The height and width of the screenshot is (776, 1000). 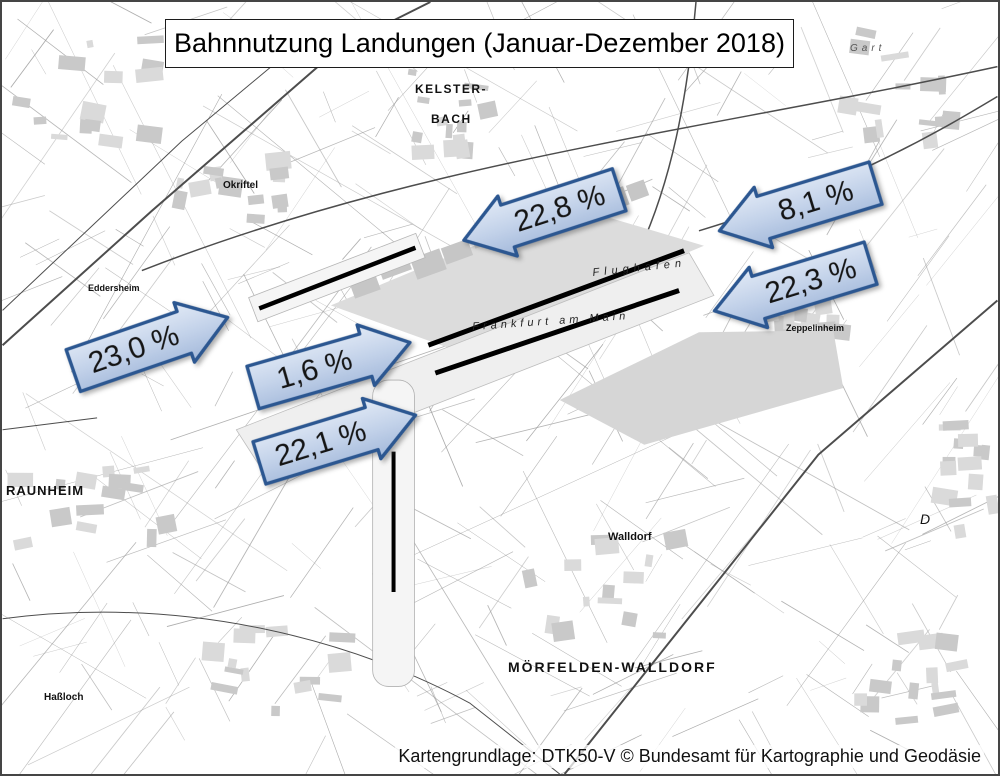 I want to click on usage-arrow-northwest-westward: 22,8 %, so click(x=541, y=215).